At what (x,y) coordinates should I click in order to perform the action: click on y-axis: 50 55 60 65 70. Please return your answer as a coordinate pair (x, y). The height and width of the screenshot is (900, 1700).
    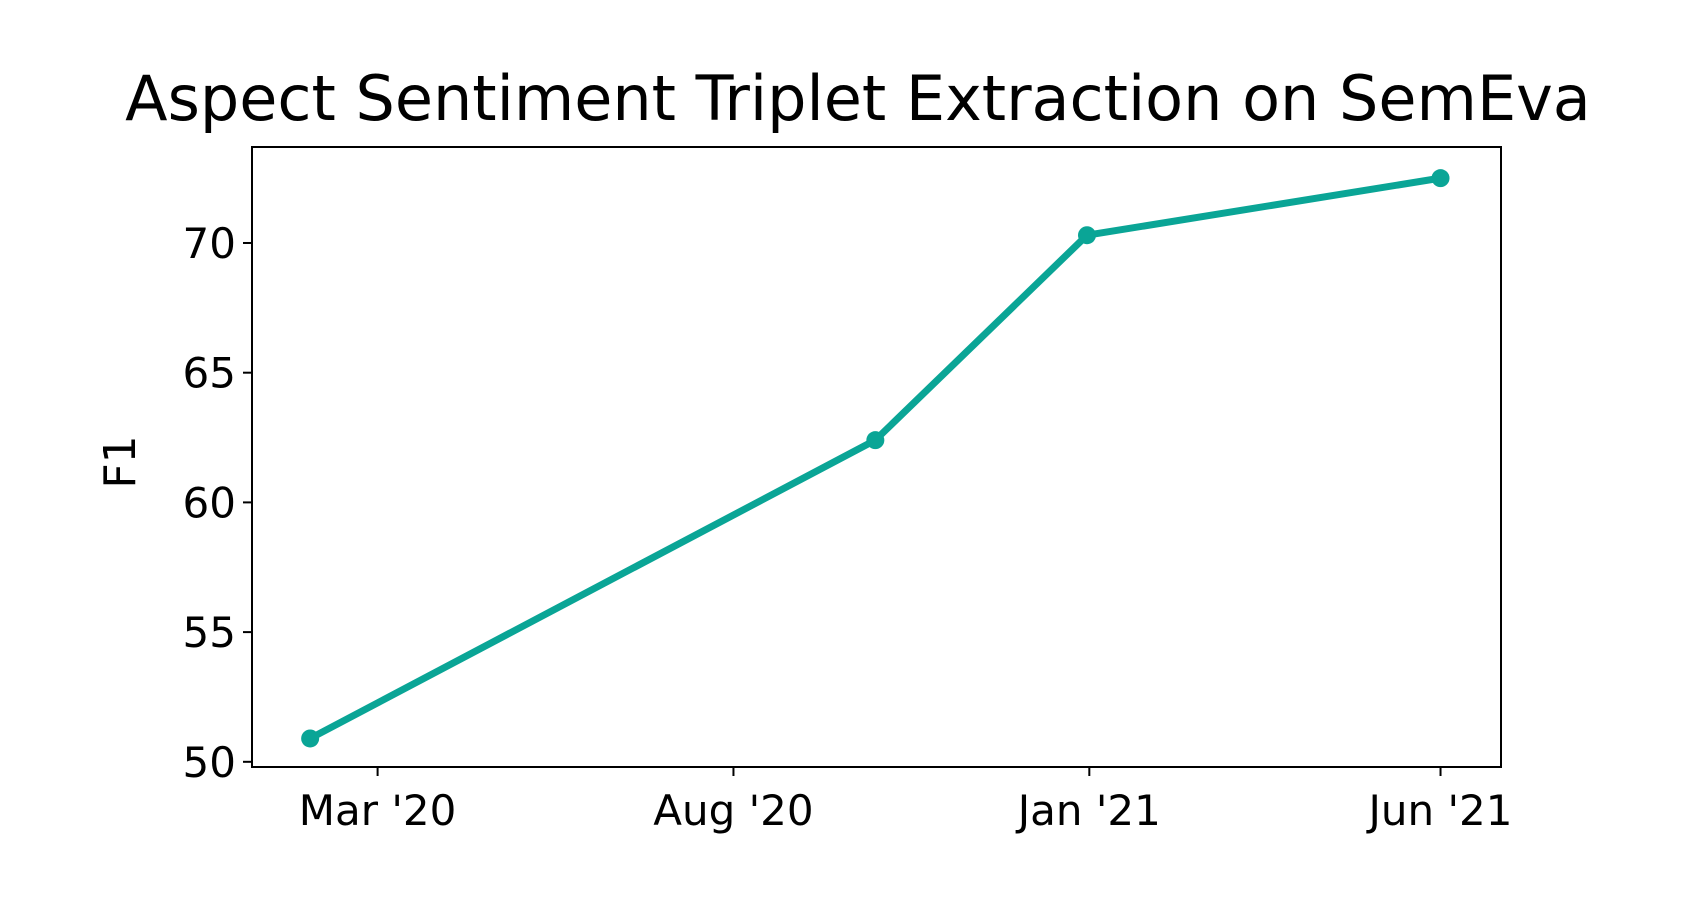
    Looking at the image, I should click on (217, 503).